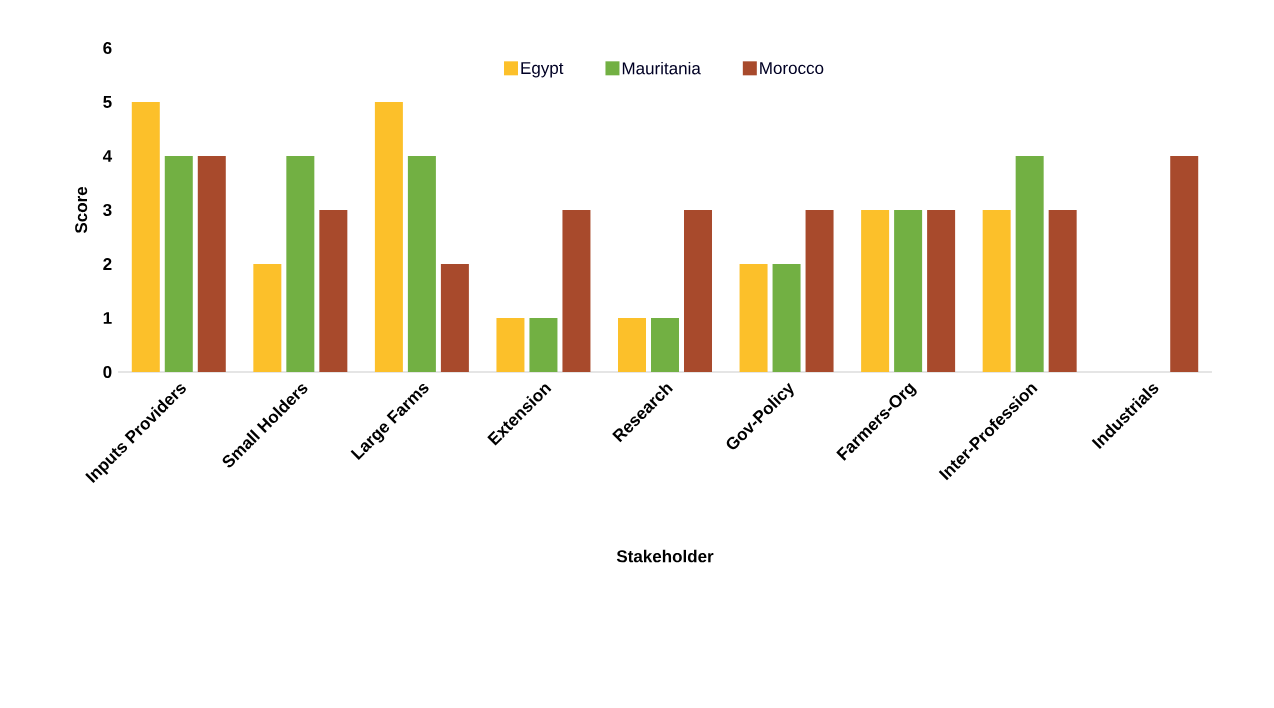 This screenshot has height=708, width=1274. Describe the element at coordinates (665, 556) in the screenshot. I see `x-axis-title: Stakeholder` at that location.